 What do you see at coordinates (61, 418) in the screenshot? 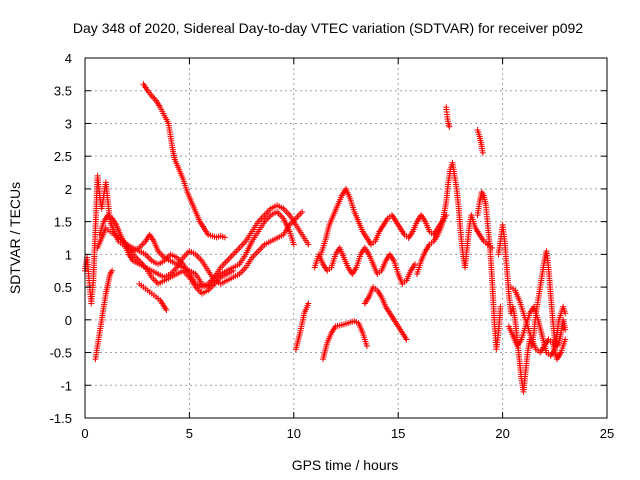
I see `y-tick-label: -1.5` at bounding box center [61, 418].